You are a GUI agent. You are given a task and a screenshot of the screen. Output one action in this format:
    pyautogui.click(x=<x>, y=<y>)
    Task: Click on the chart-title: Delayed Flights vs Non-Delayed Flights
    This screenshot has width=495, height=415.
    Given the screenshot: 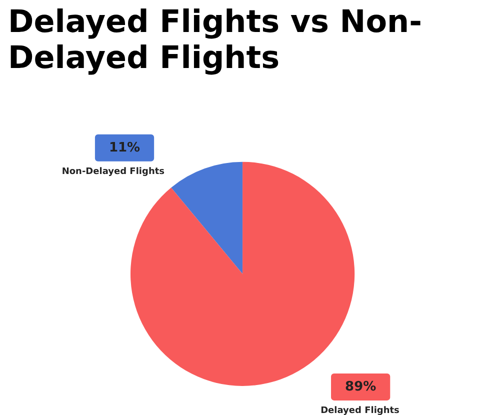 What is the action you would take?
    pyautogui.click(x=215, y=40)
    